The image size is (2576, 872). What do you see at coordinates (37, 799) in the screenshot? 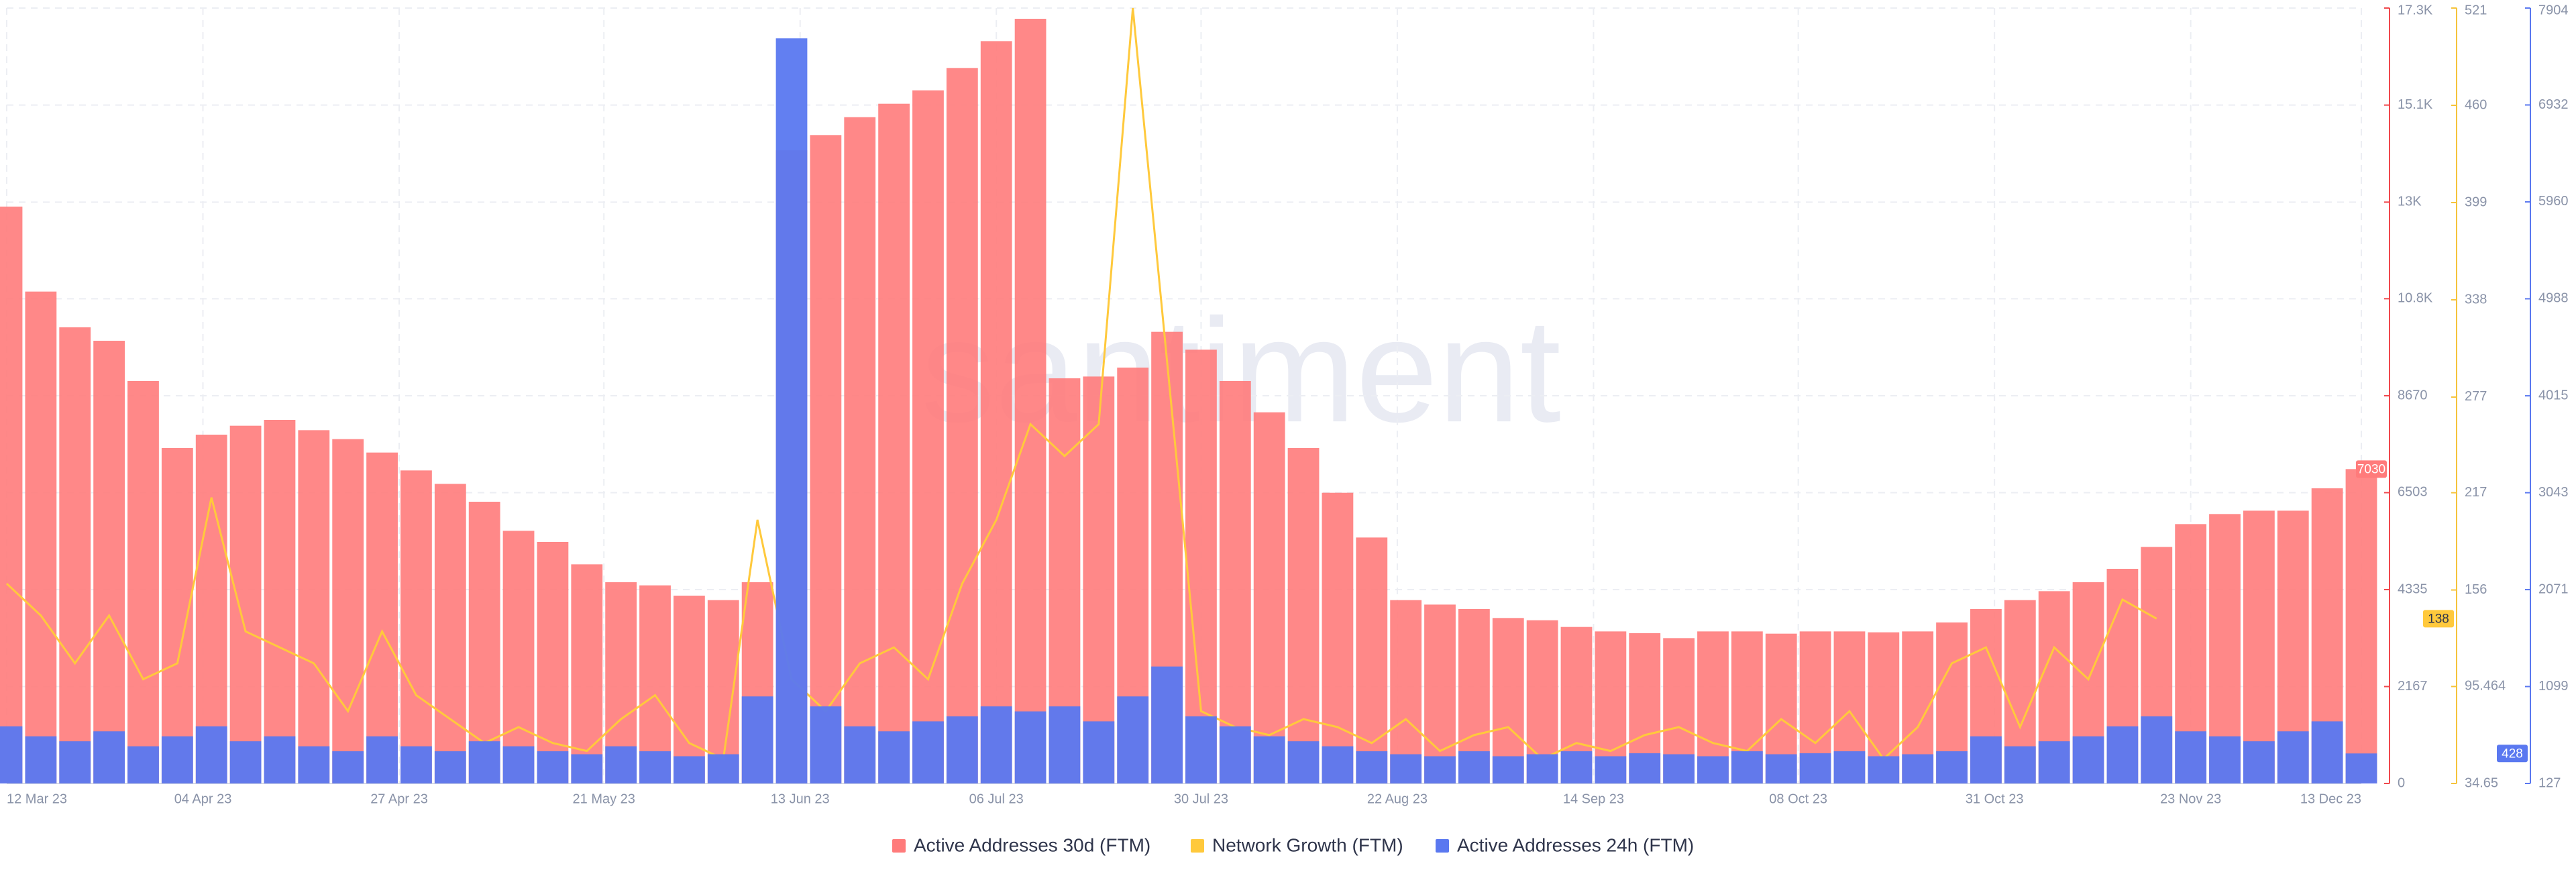
I see `x-tick-label: 12 Mar 23` at bounding box center [37, 799].